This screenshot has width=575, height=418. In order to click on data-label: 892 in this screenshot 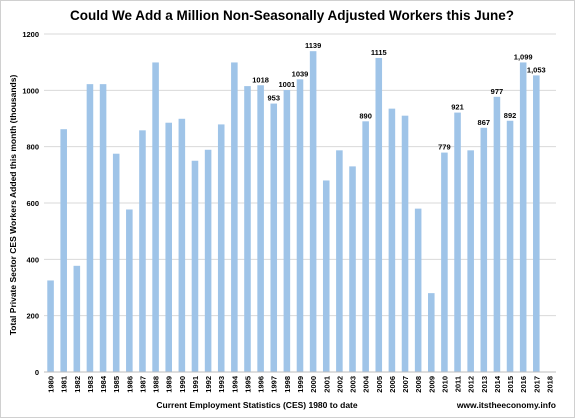, I will do `click(510, 115)`.